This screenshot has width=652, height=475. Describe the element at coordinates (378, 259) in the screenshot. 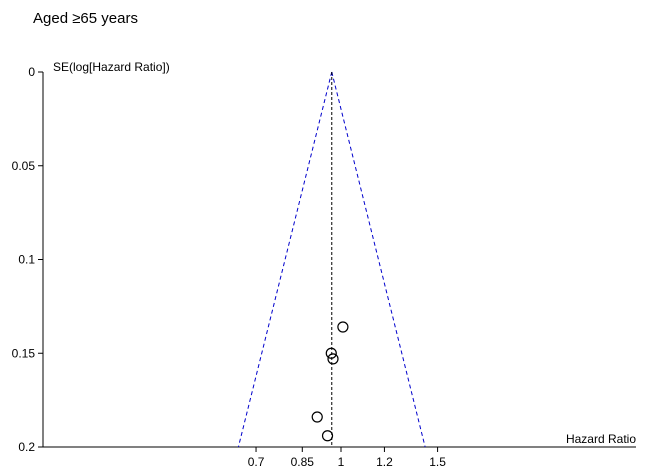

I see `funnel-right-limit` at that location.